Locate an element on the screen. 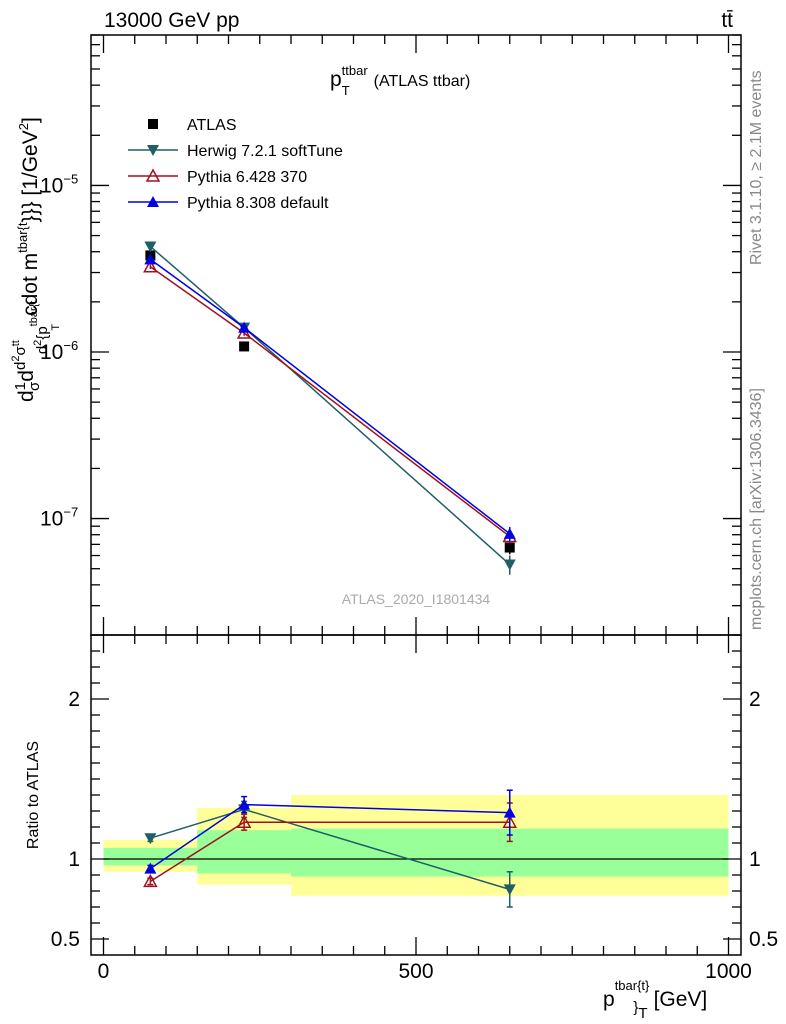 Image resolution: width=786 pixels, height=1024 pixels. y-tick-label-exp: −7 is located at coordinates (70, 512).